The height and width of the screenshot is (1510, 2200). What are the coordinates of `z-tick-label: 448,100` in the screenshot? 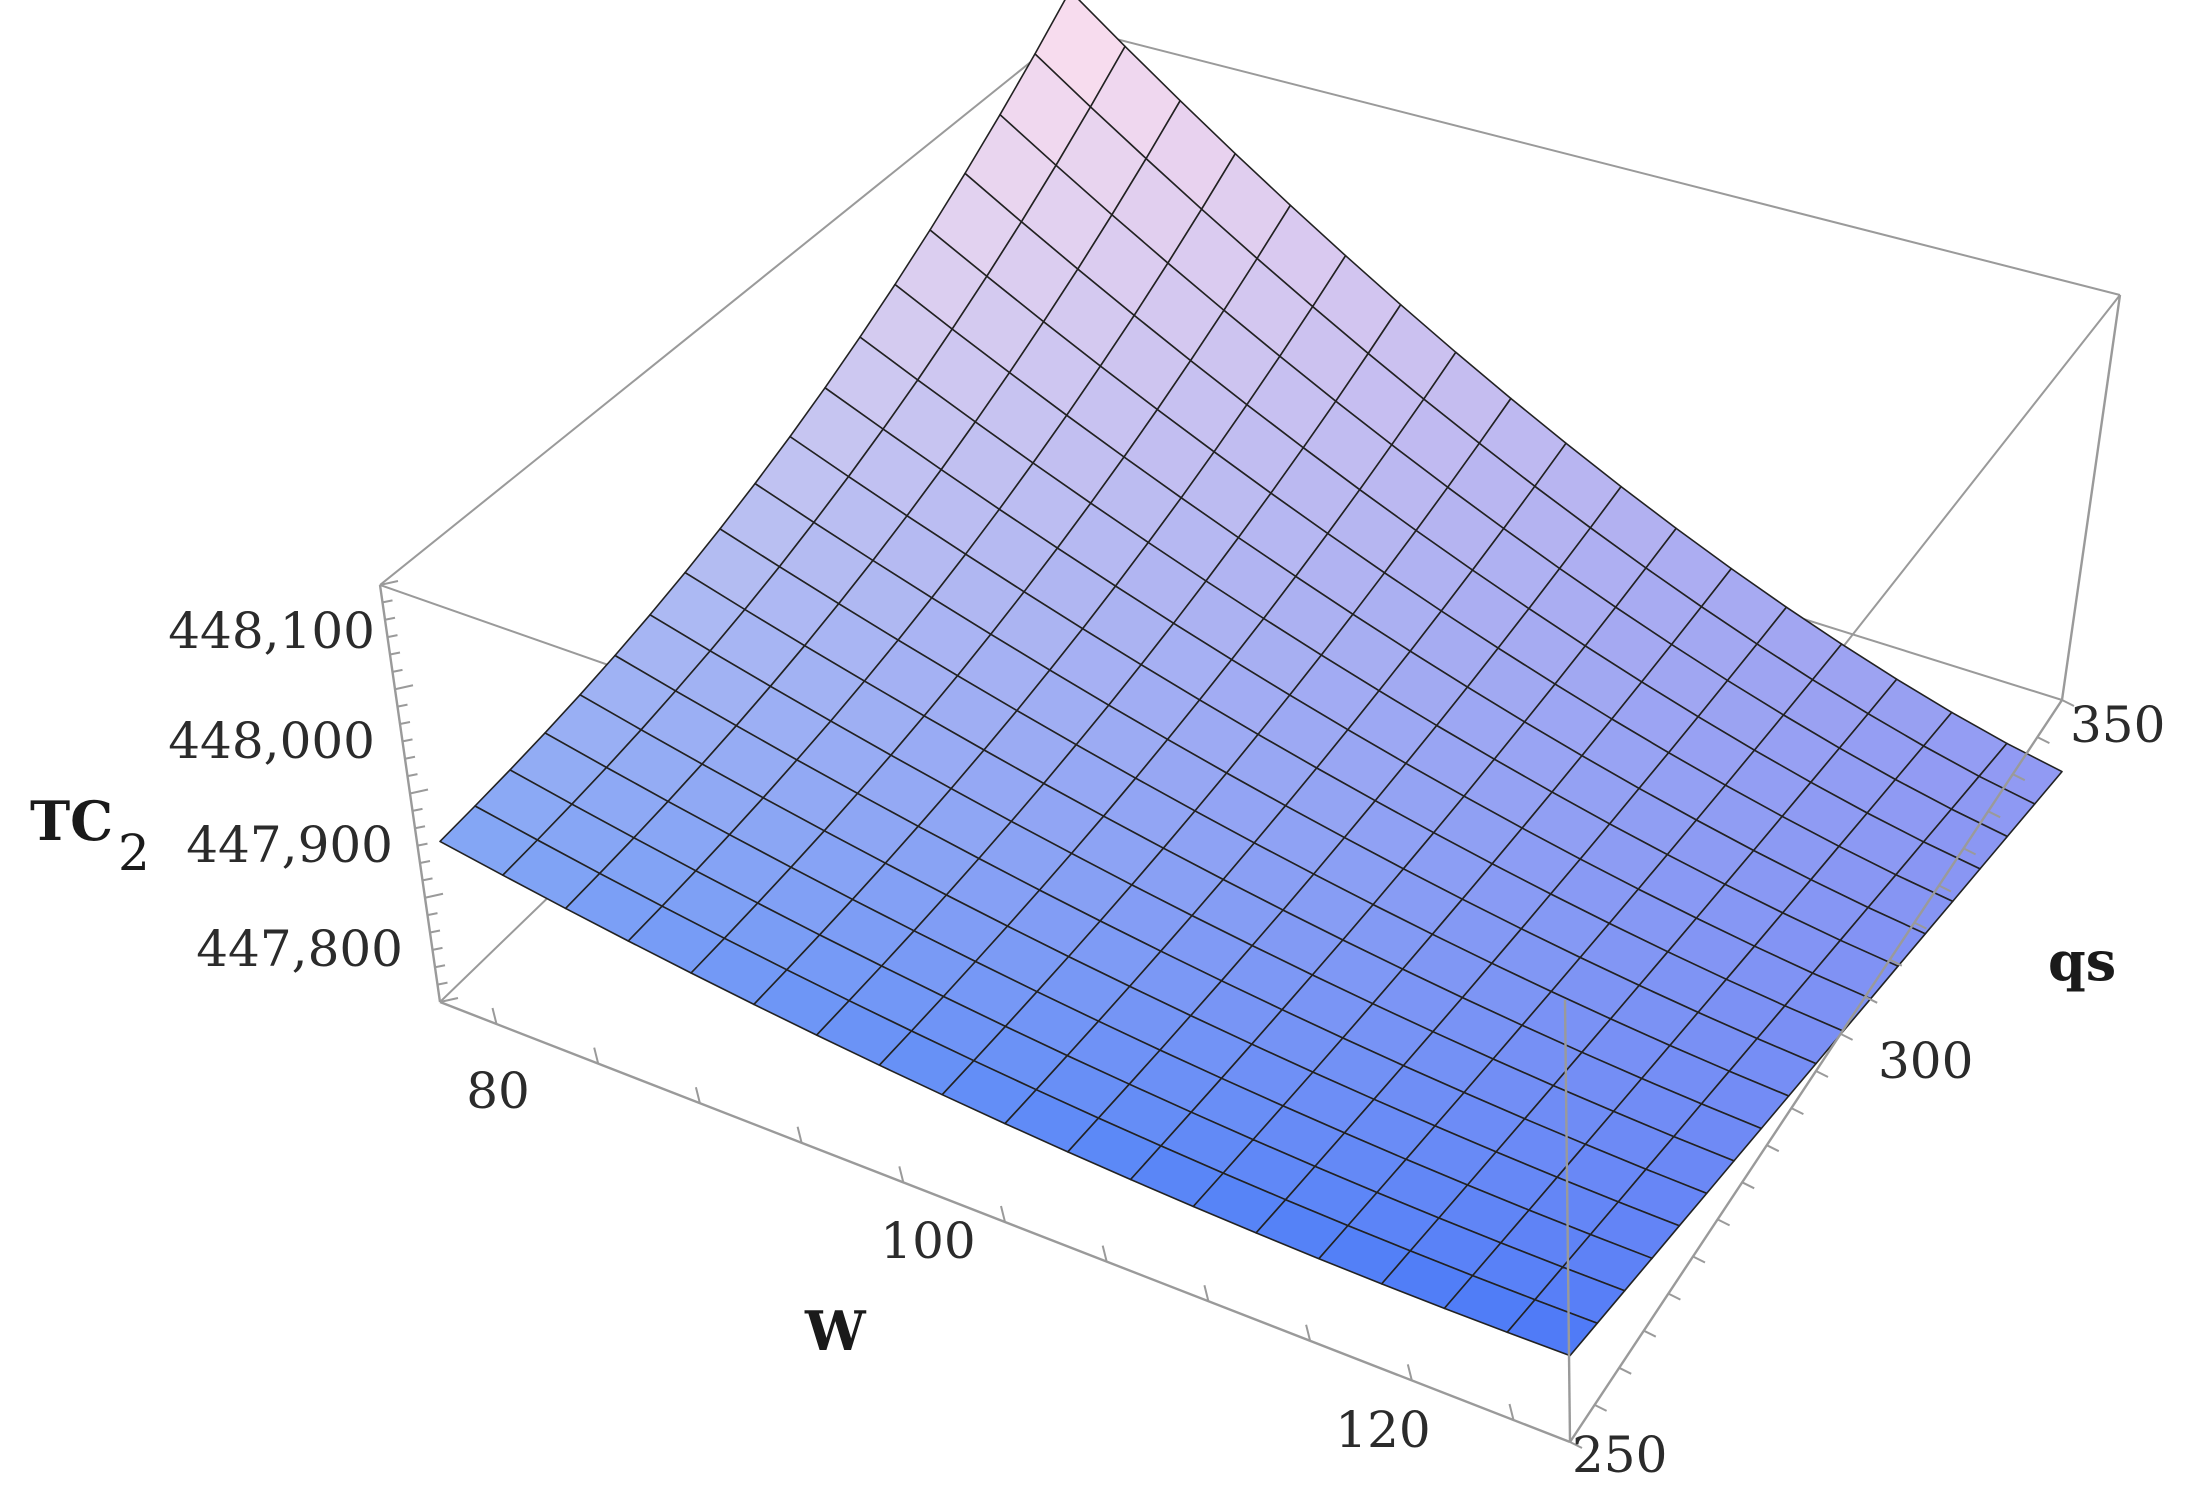 It's located at (271, 631).